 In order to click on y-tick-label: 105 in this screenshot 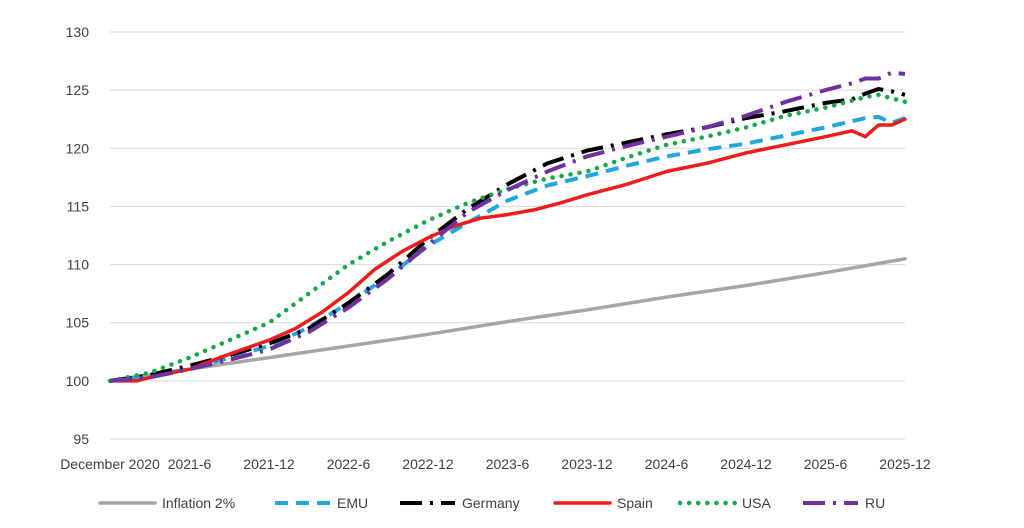, I will do `click(78, 323)`.